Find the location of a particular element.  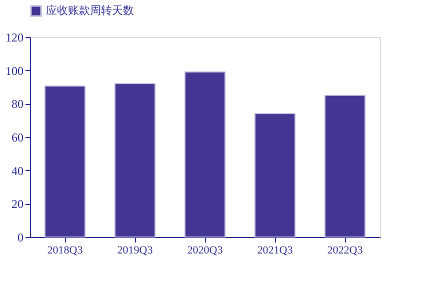

x-tick-label: 2018Q3 is located at coordinates (65, 250).